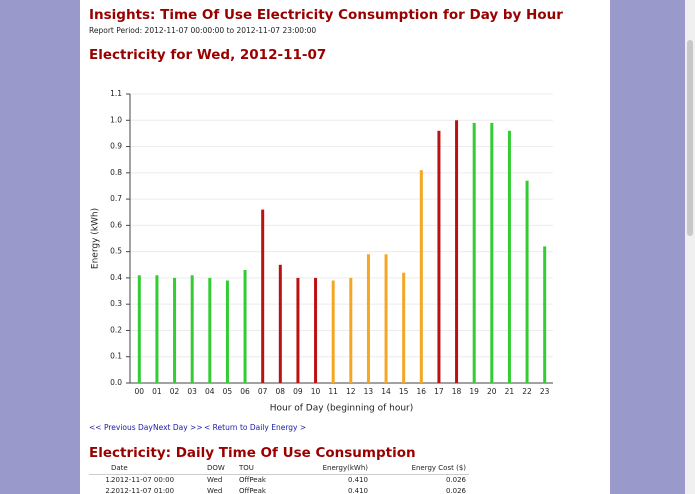 The image size is (695, 494). What do you see at coordinates (545, 391) in the screenshot?
I see `x-tick-label: 23` at bounding box center [545, 391].